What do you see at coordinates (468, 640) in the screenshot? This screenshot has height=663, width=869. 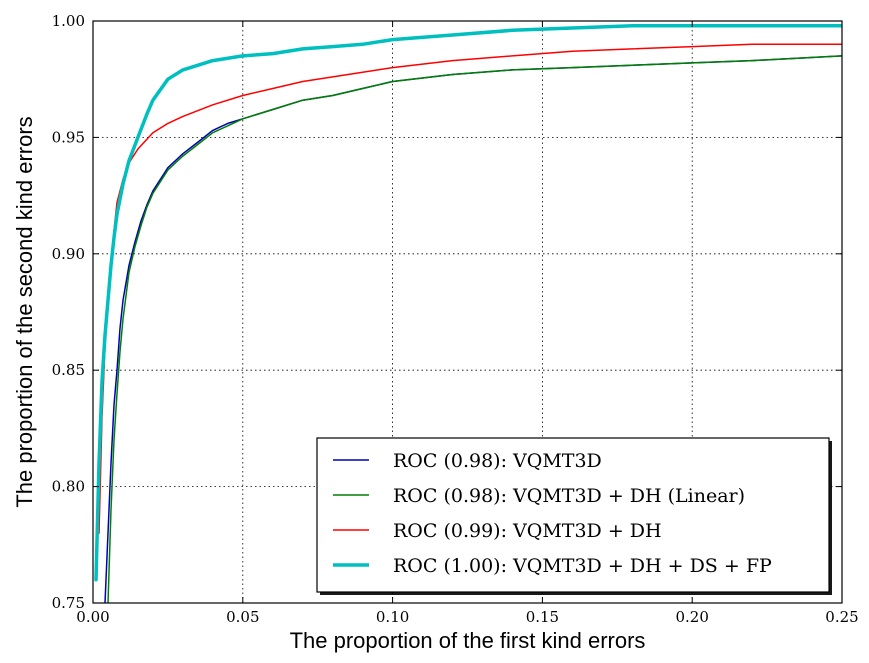 I see `x-axis-label: The proportion of the first kind errors` at bounding box center [468, 640].